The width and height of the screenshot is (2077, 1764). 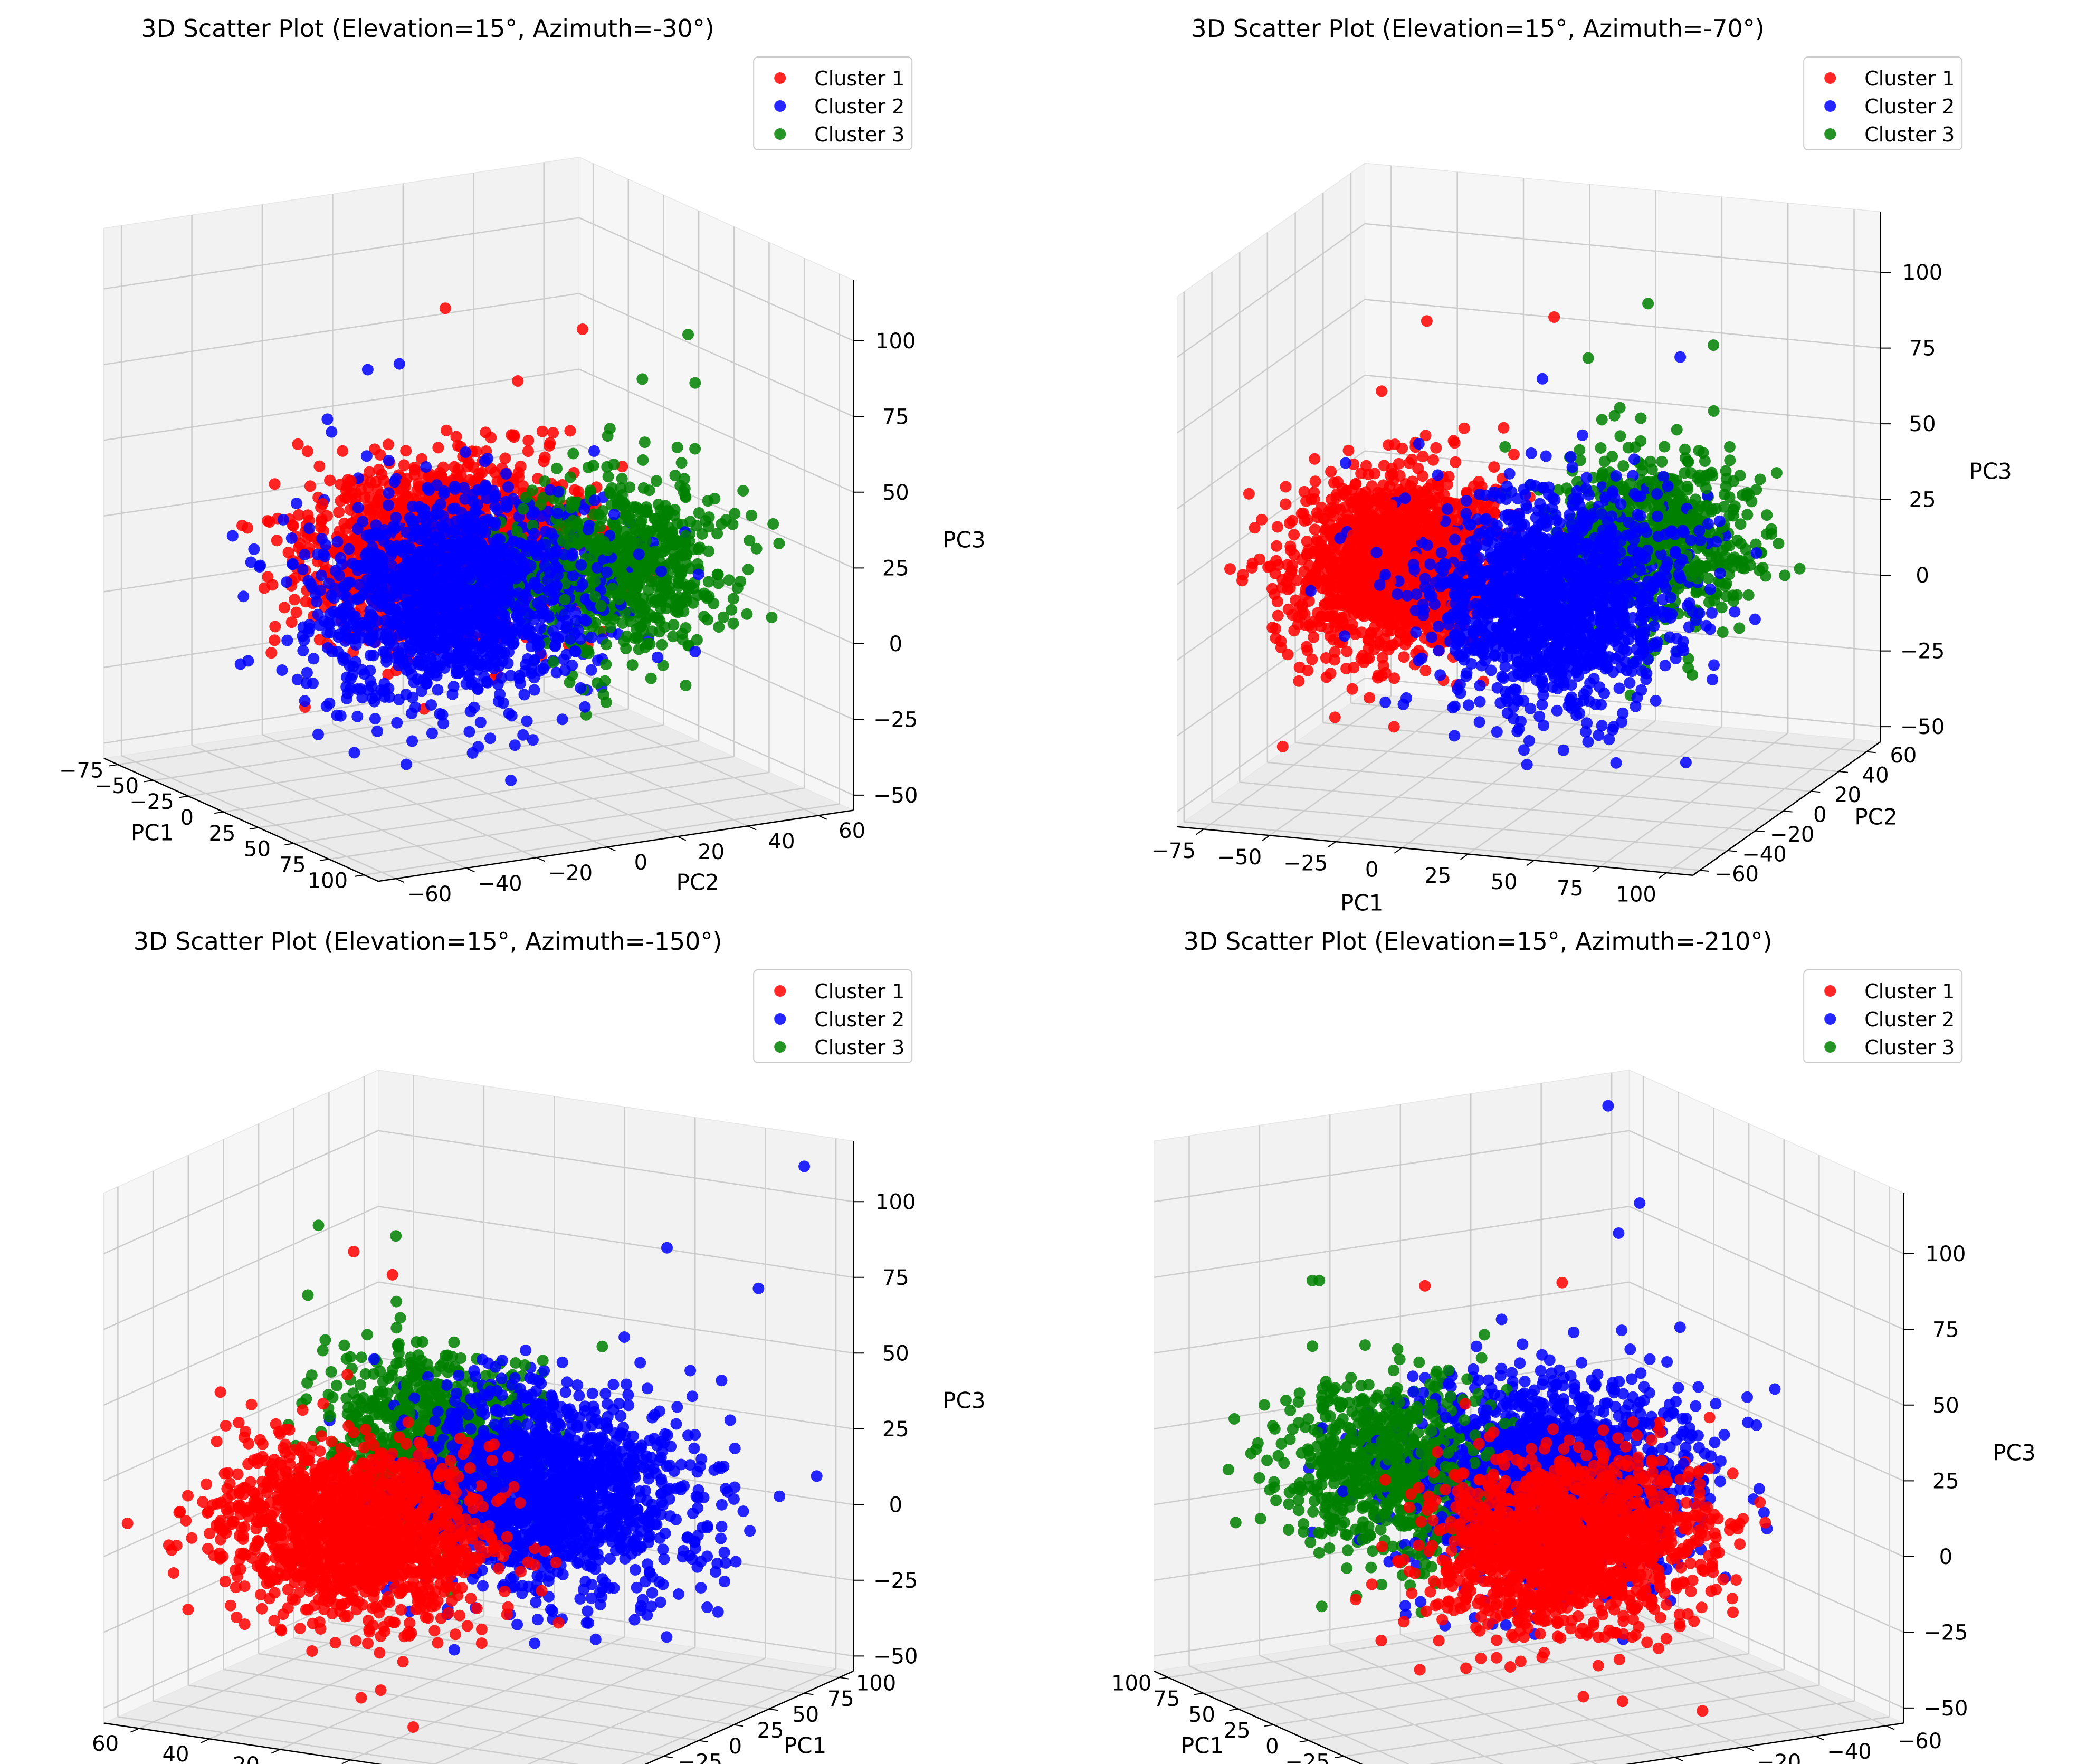 I want to click on legend-label-3: Cluster 3, so click(x=859, y=135).